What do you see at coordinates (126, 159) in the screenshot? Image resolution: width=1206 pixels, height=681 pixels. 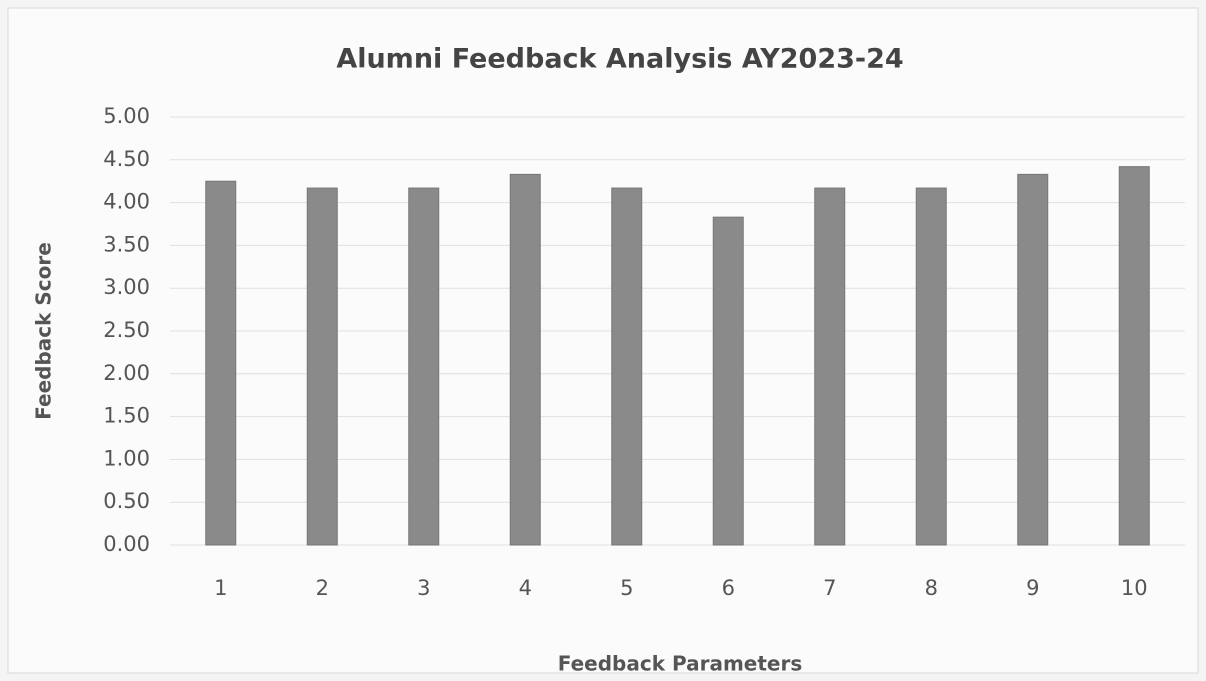 I see `y-tick-label: 4.50` at bounding box center [126, 159].